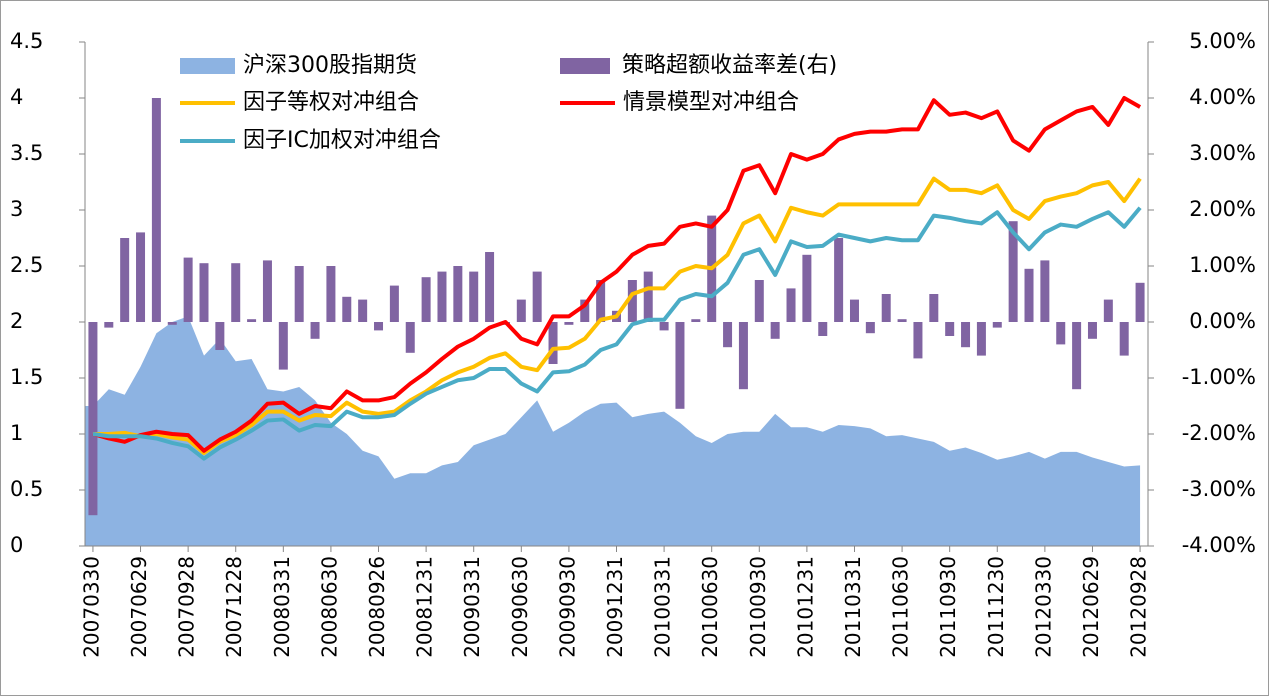 This screenshot has height=696, width=1269. I want to click on x-tick-label: 20100930, so click(758, 607).